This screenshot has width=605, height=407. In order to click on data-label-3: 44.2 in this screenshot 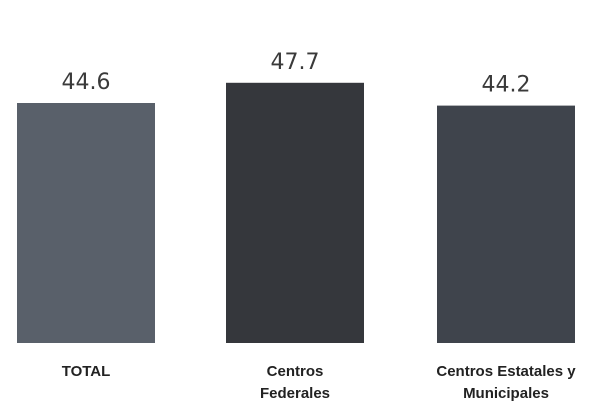, I will do `click(506, 85)`.